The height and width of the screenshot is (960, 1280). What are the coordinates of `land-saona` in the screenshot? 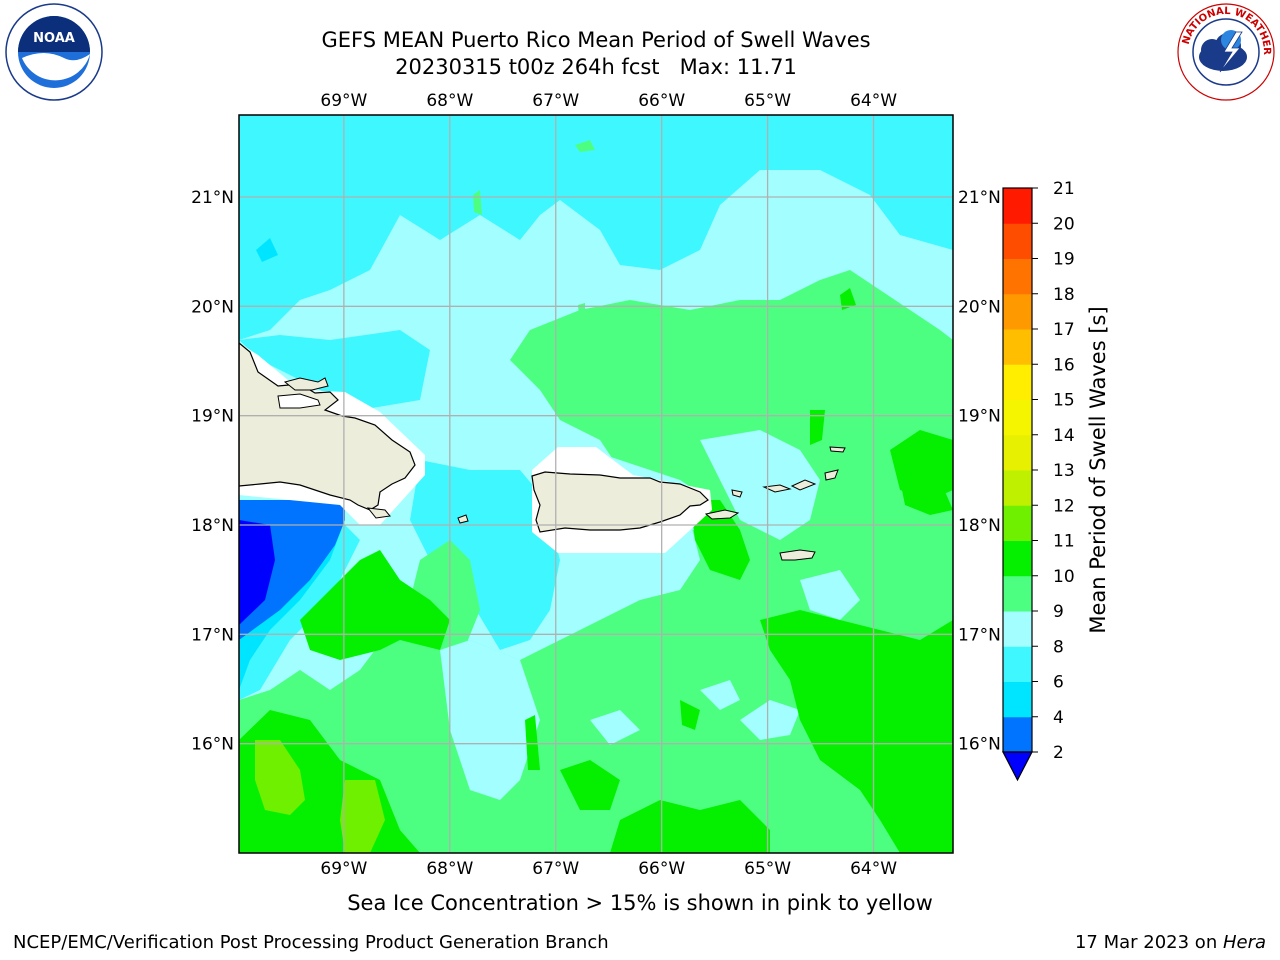 It's located at (378, 513).